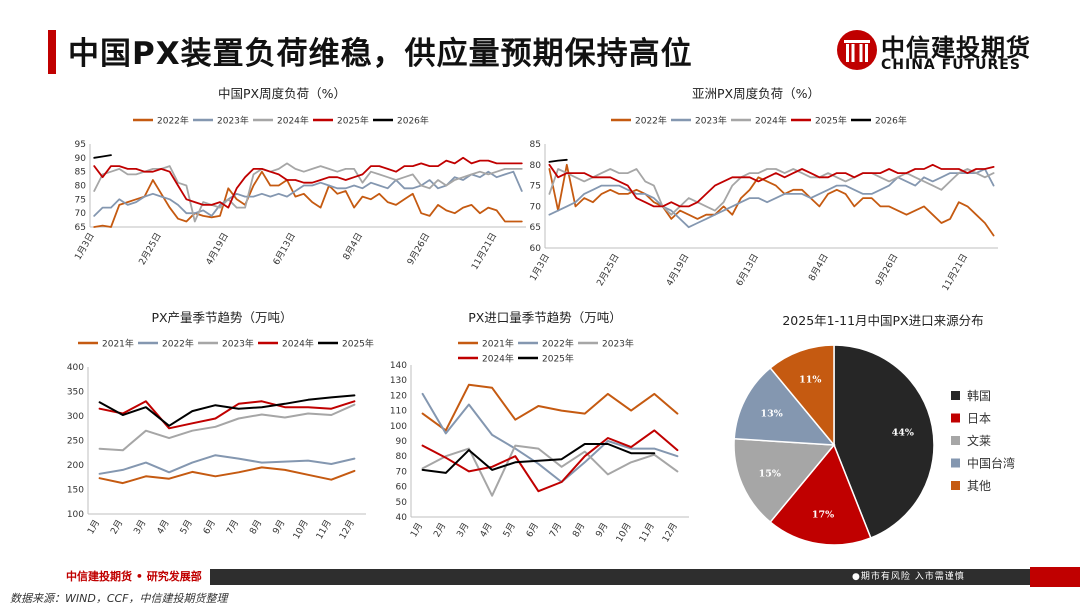 This screenshot has width=1080, height=608. What do you see at coordinates (951, 65) in the screenshot?
I see `logo-text-en: CHINA FUTURES` at bounding box center [951, 65].